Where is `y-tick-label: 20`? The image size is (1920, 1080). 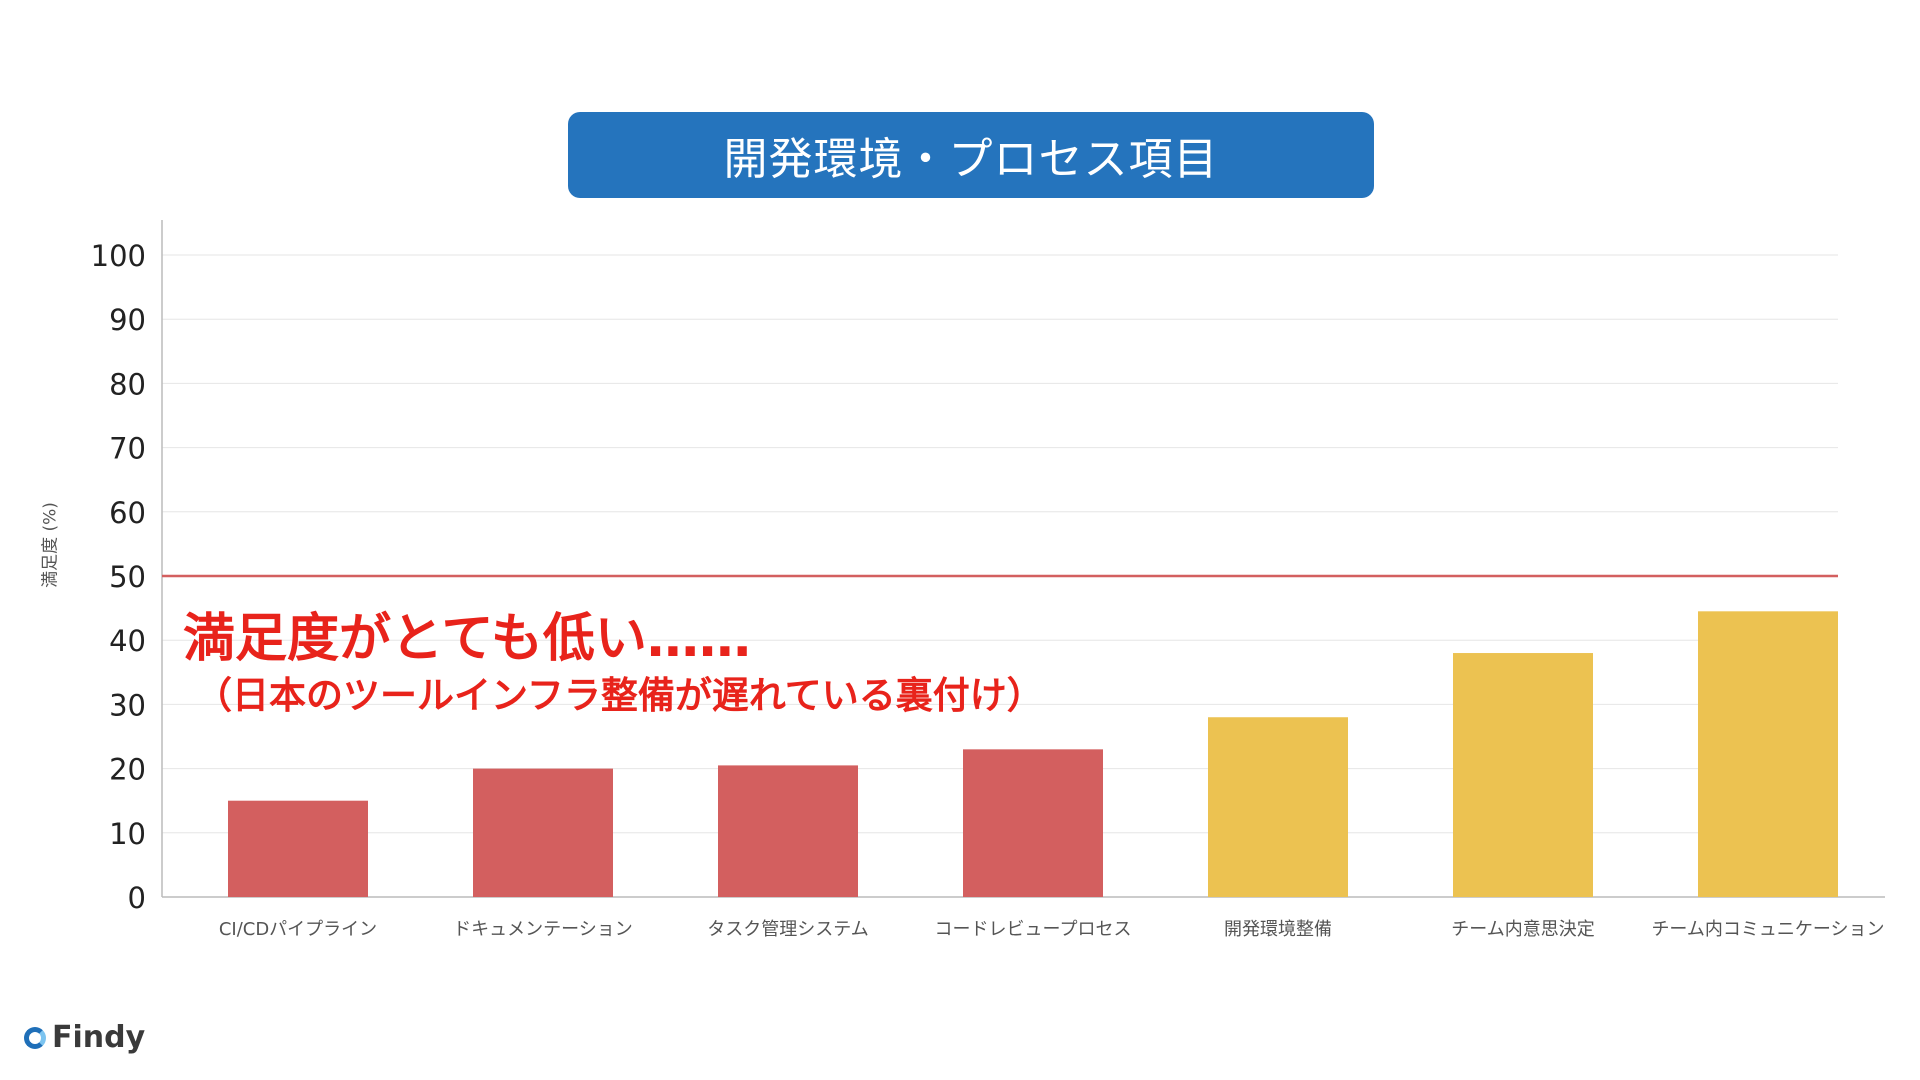
y-tick-label: 20 is located at coordinates (127, 770).